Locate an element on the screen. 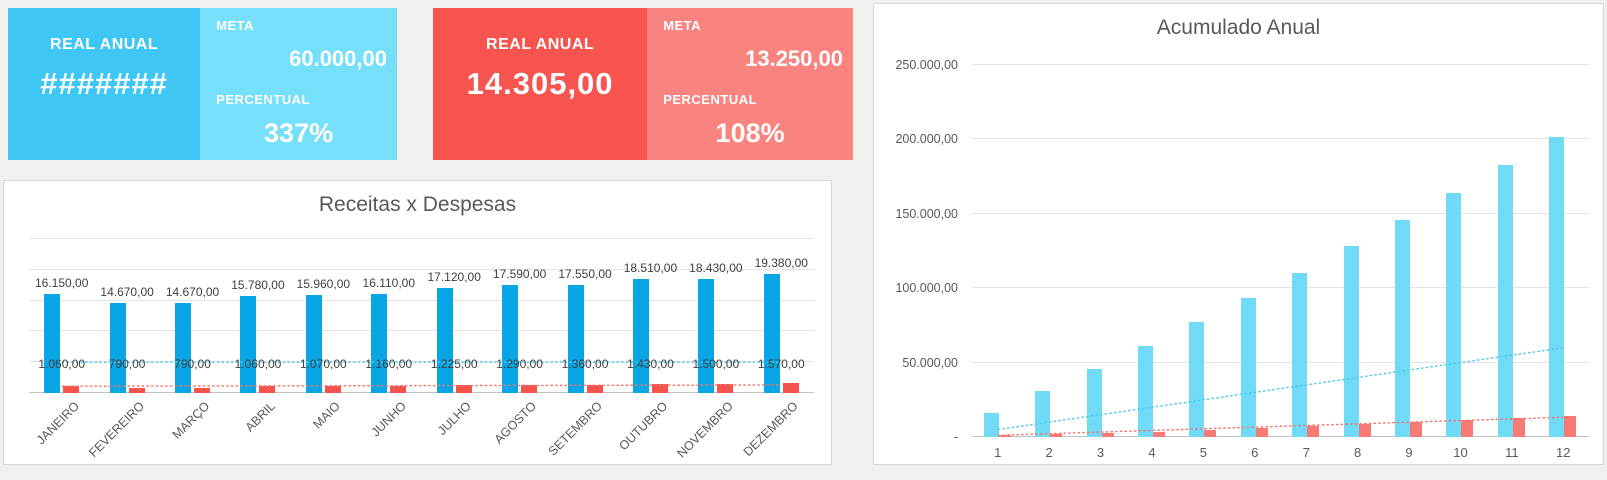  data-label: 1.570,00 is located at coordinates (781, 364).